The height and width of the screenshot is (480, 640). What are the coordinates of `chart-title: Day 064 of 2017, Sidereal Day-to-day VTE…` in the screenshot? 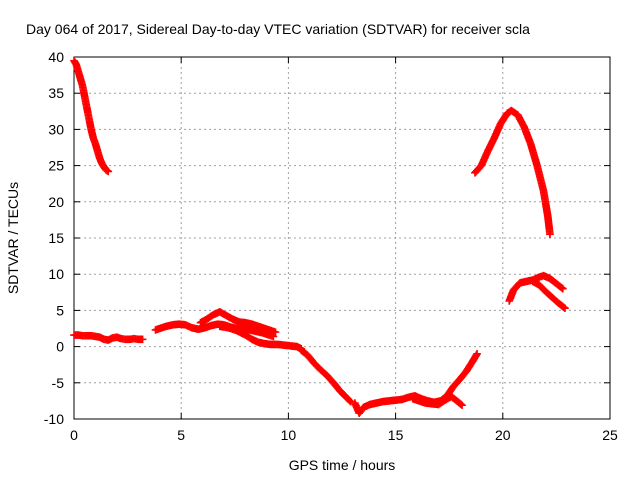 It's located at (278, 29).